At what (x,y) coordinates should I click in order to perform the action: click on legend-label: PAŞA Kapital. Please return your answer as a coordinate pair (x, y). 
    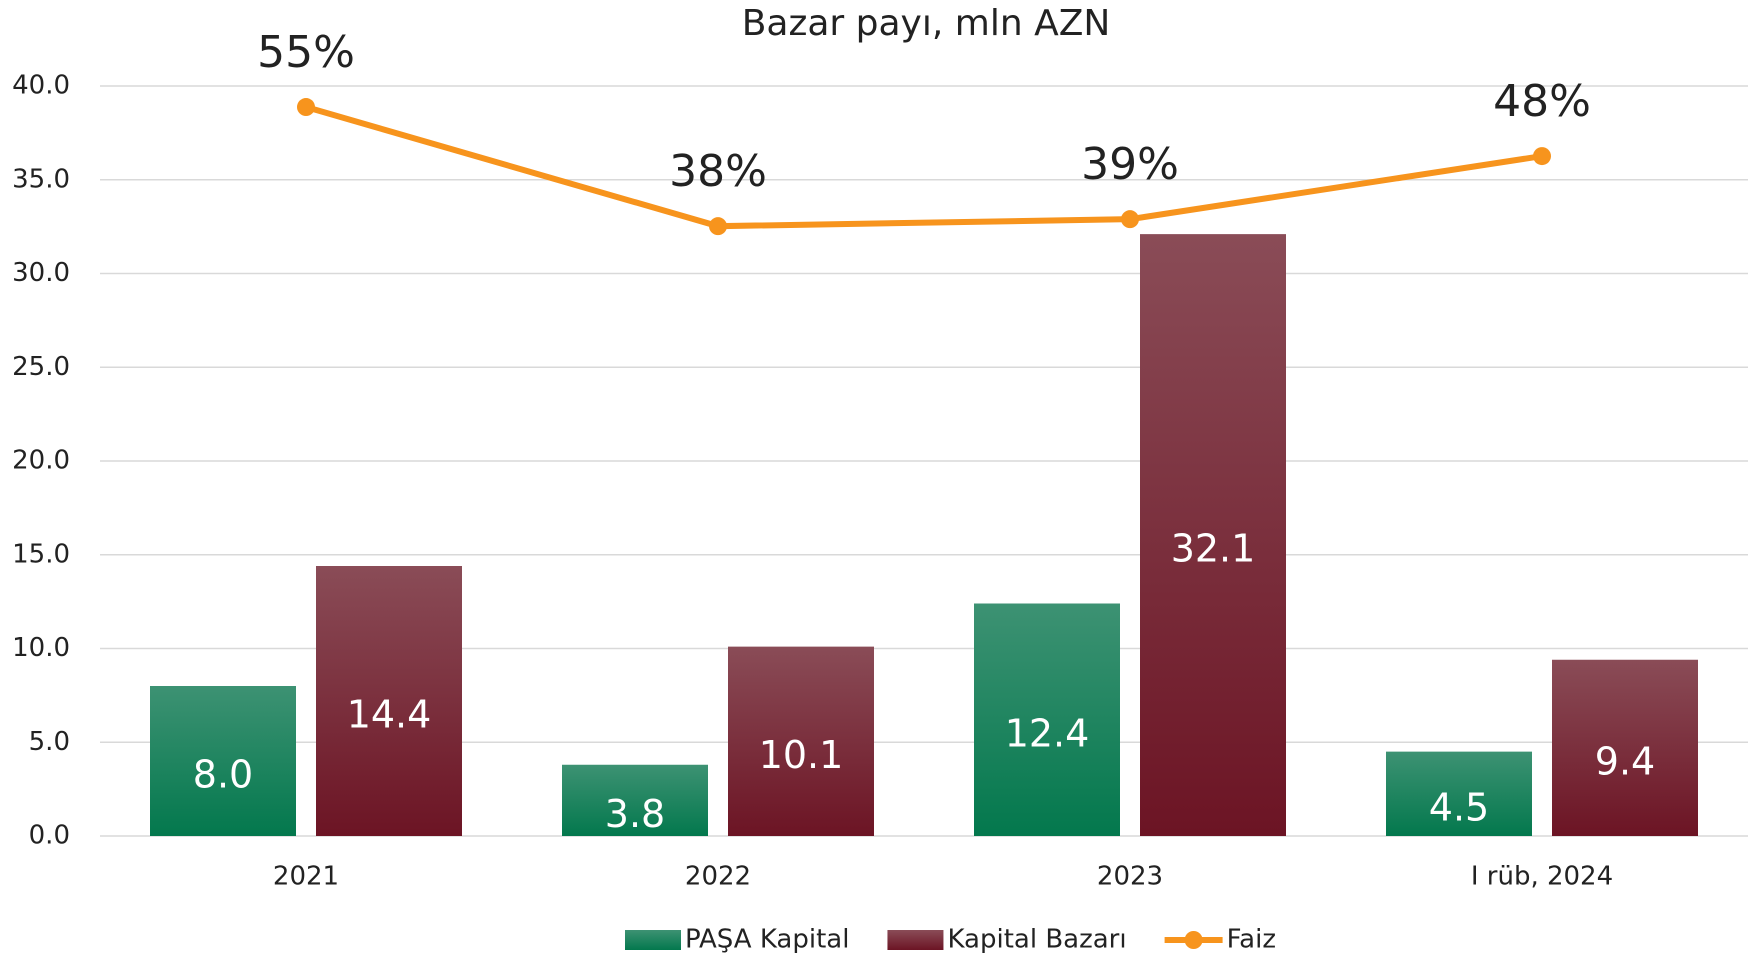
    Looking at the image, I should click on (767, 940).